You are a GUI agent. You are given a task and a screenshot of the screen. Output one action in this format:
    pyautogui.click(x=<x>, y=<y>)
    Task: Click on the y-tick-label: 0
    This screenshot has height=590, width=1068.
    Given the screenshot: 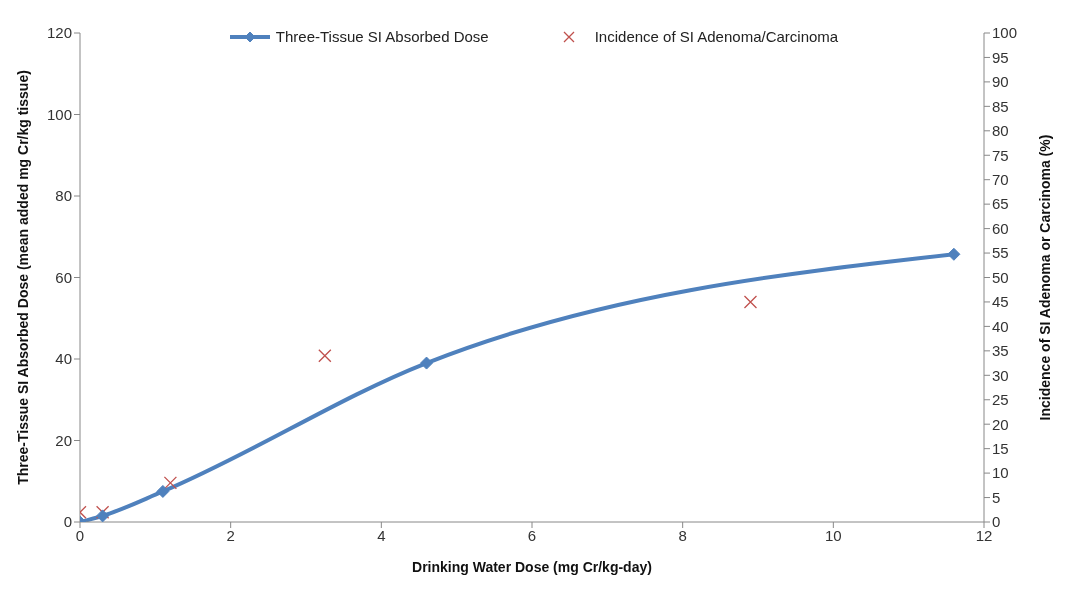 What is the action you would take?
    pyautogui.click(x=67, y=522)
    